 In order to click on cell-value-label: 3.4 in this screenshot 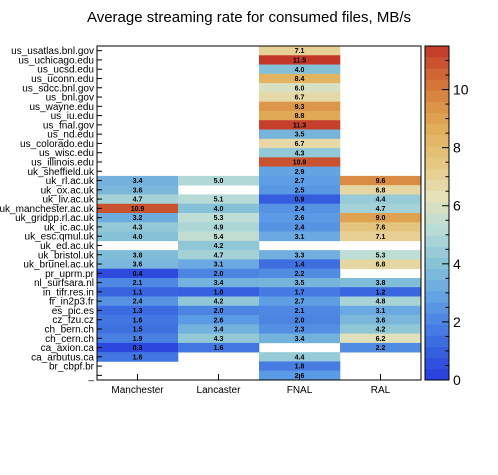, I will do `click(138, 181)`.